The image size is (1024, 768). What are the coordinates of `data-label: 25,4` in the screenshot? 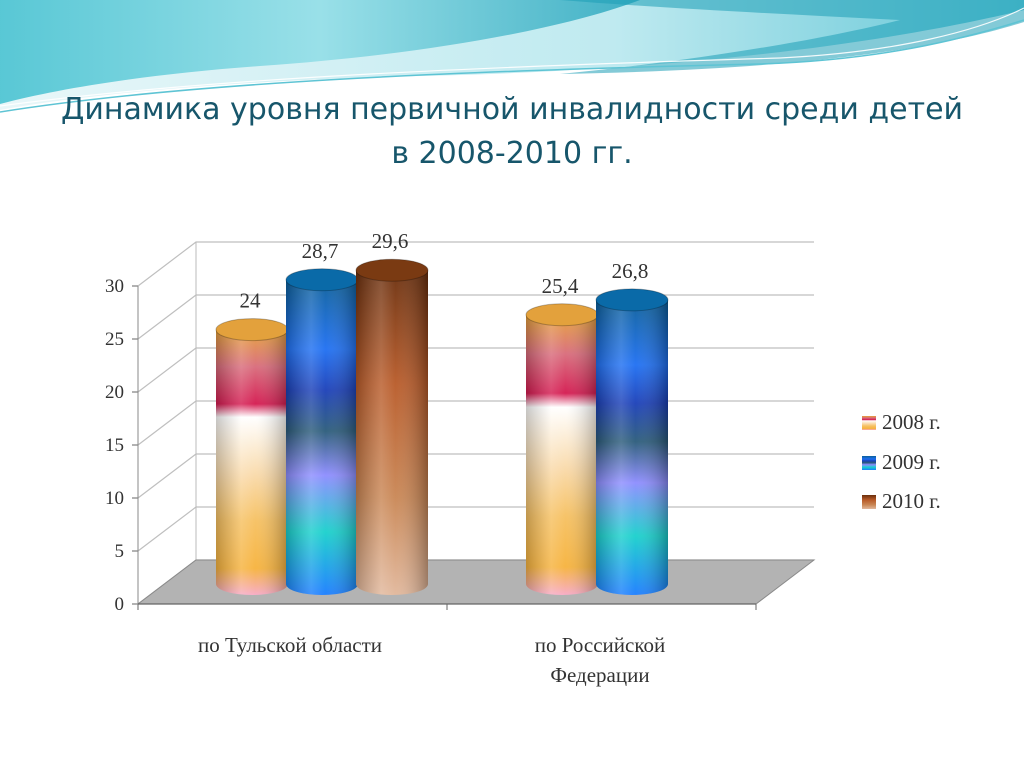 It's located at (560, 286).